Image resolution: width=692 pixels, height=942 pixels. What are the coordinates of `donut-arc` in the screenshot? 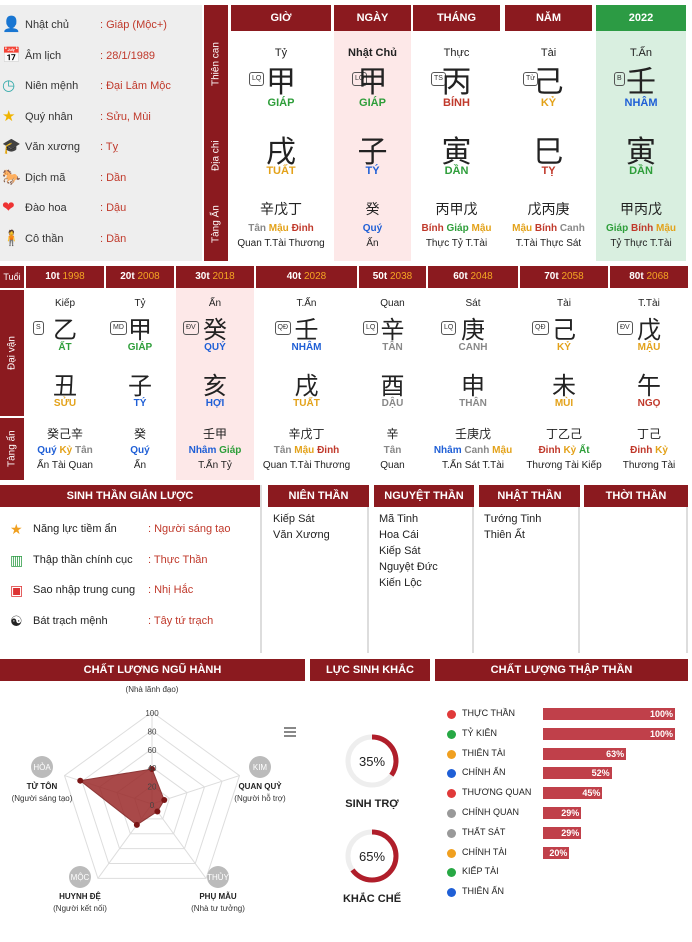 It's located at (372, 856).